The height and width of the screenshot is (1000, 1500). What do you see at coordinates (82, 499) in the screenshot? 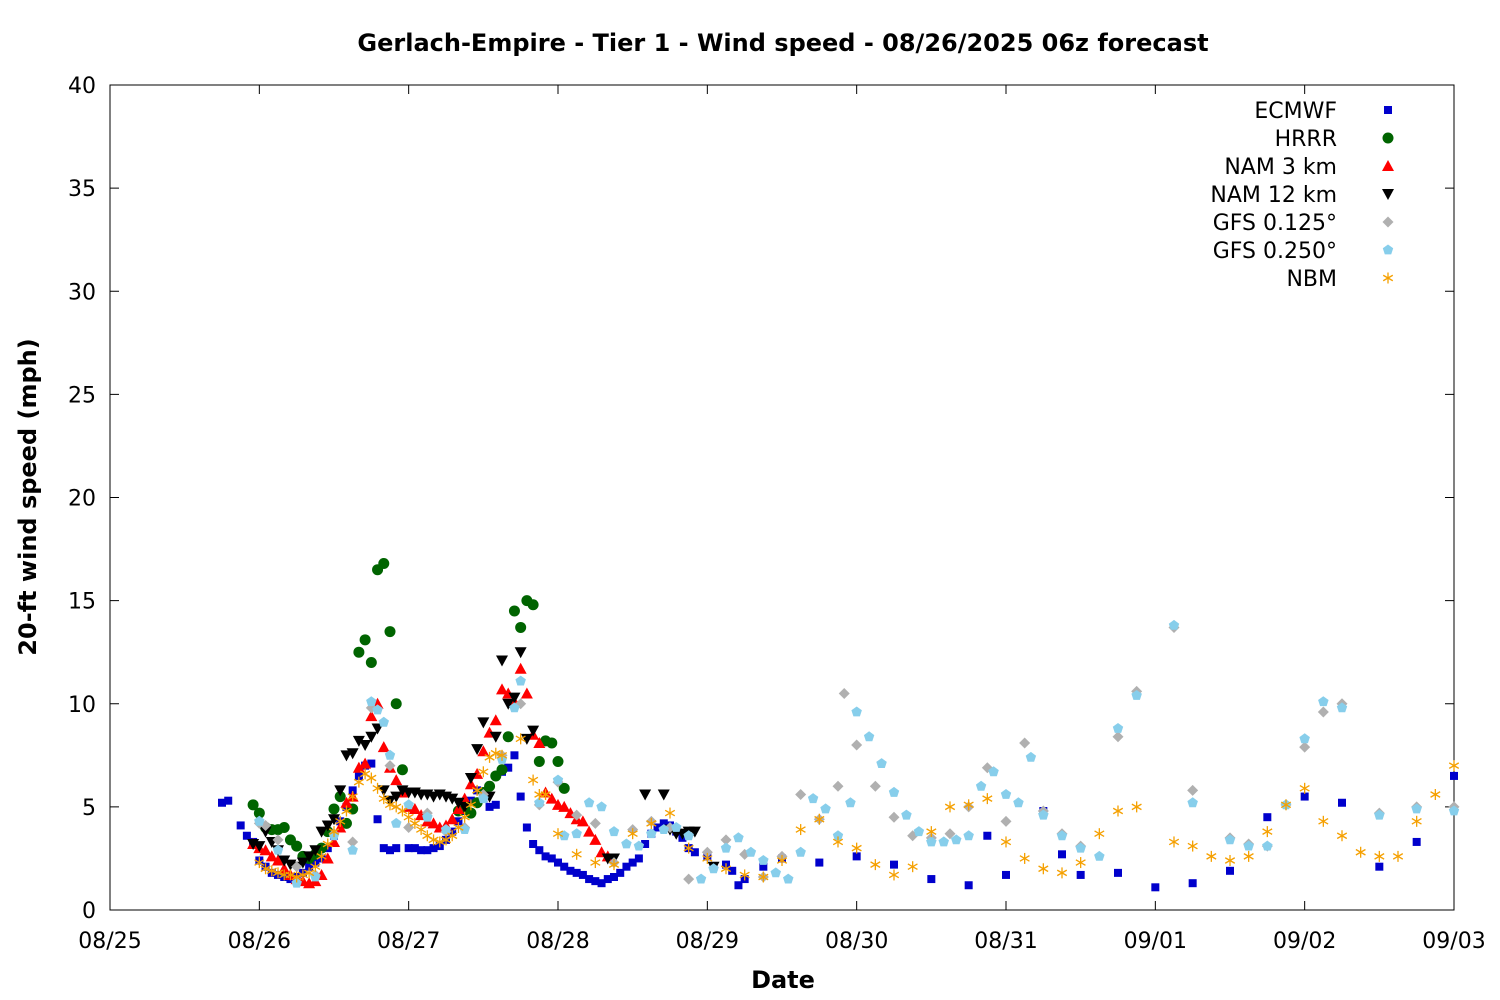
I see `y-tick-label: 20` at bounding box center [82, 499].